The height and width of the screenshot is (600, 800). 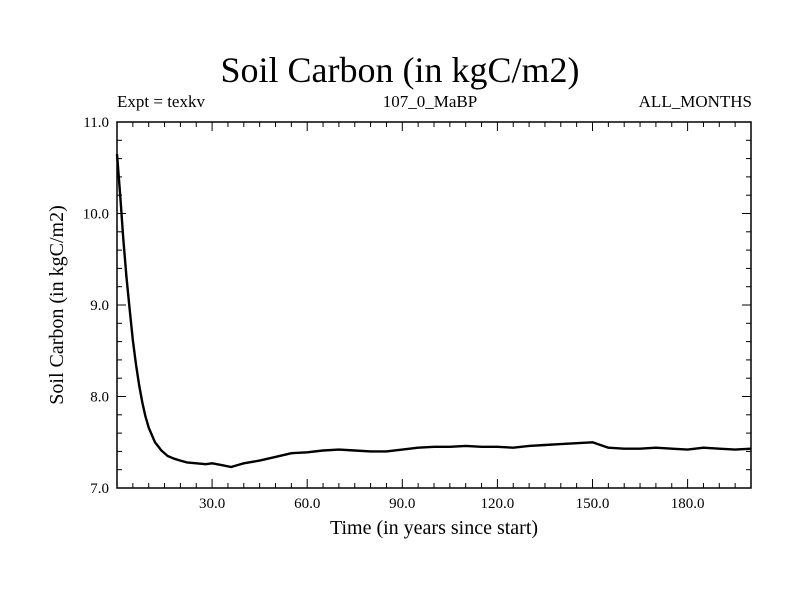 I want to click on period-label: 107_0_MaBP, so click(x=430, y=101).